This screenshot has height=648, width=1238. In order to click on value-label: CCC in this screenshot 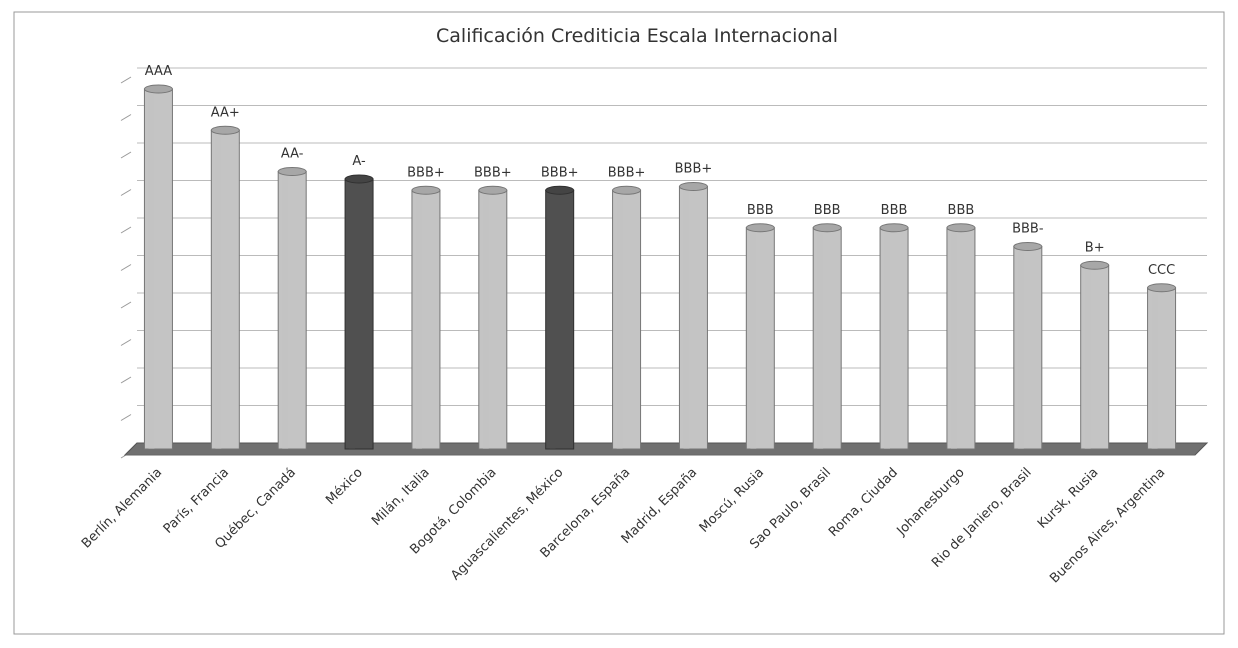, I will do `click(1161, 270)`.